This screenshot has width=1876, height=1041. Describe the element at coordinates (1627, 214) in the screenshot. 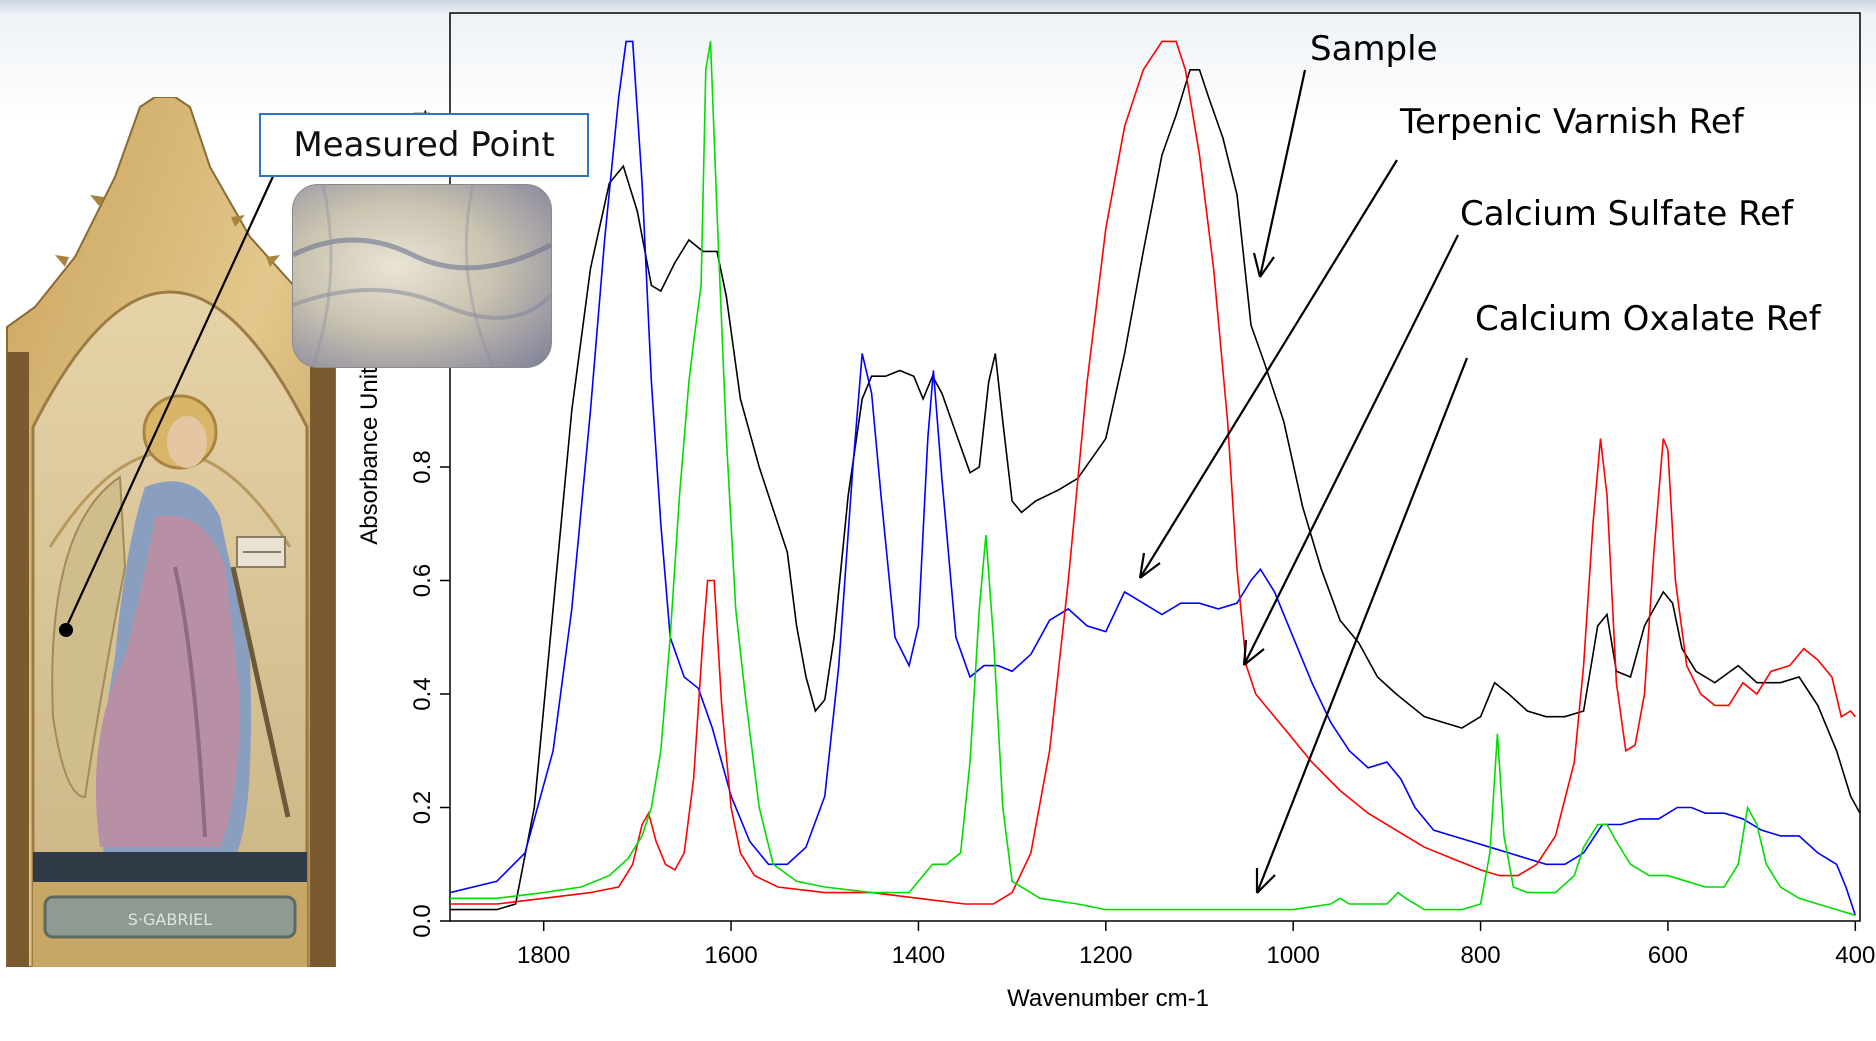

I see `annotation-calcium-sulfate: Calcium Sulfate Ref` at that location.